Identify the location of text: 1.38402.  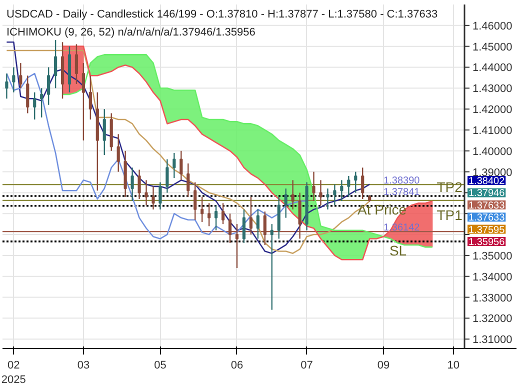
(487, 181).